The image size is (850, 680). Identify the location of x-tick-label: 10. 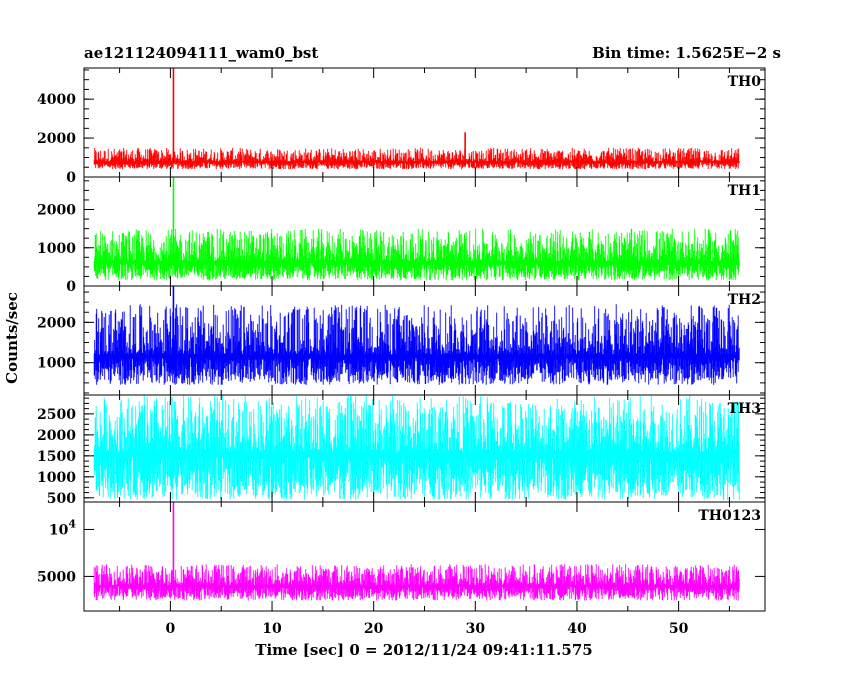
(272, 629).